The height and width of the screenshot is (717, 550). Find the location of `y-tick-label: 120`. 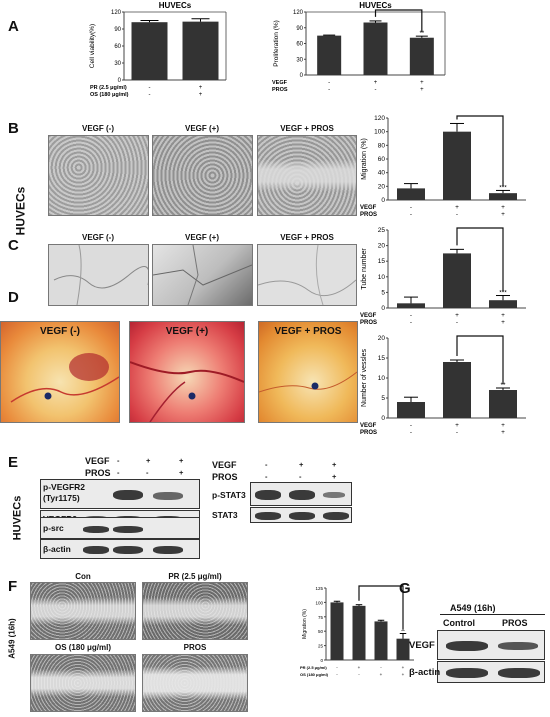

y-tick-label: 120 is located at coordinates (116, 13).